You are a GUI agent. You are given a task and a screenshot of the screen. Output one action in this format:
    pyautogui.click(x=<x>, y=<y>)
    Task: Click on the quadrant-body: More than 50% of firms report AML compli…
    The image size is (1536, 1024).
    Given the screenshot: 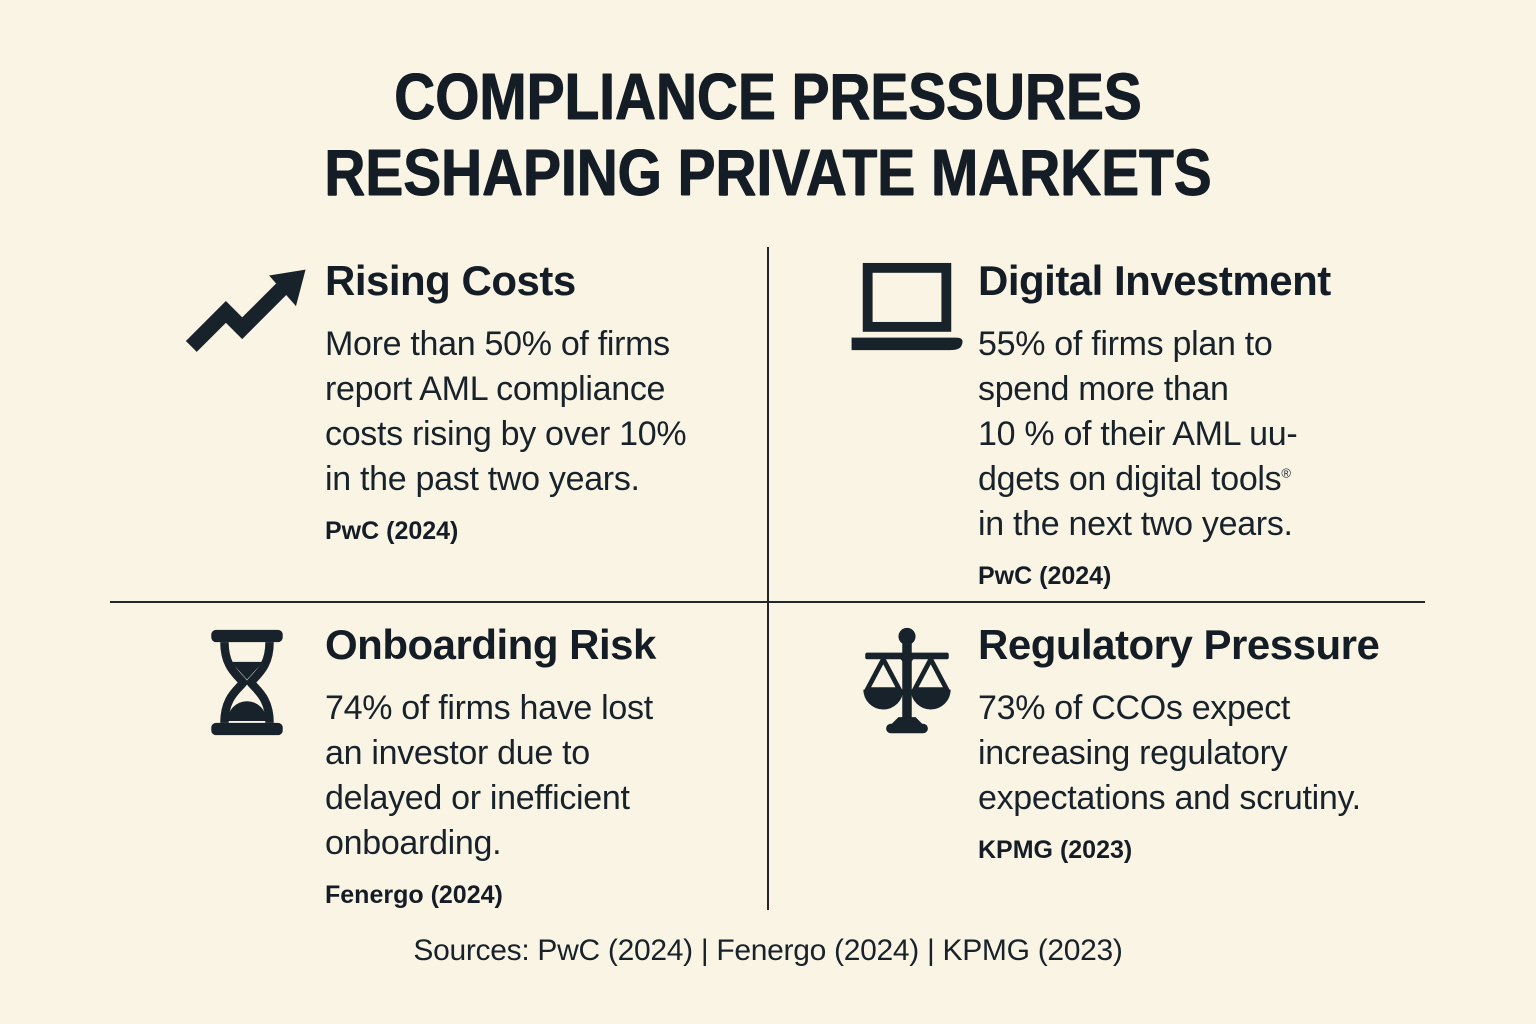 What is the action you would take?
    pyautogui.click(x=506, y=411)
    